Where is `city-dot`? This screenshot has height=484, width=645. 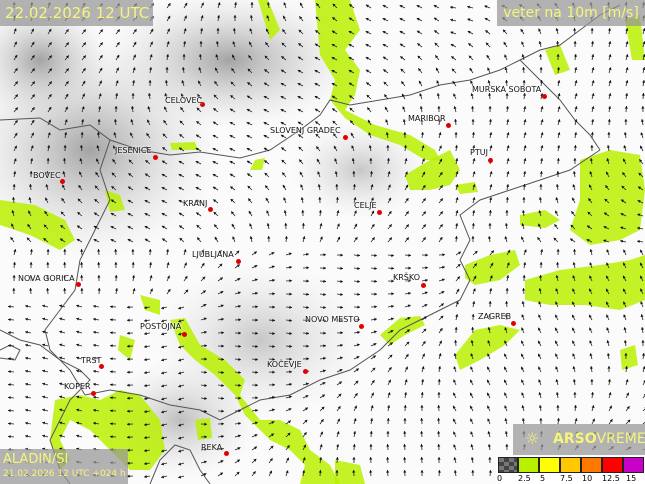
city-dot is located at coordinates (78, 284).